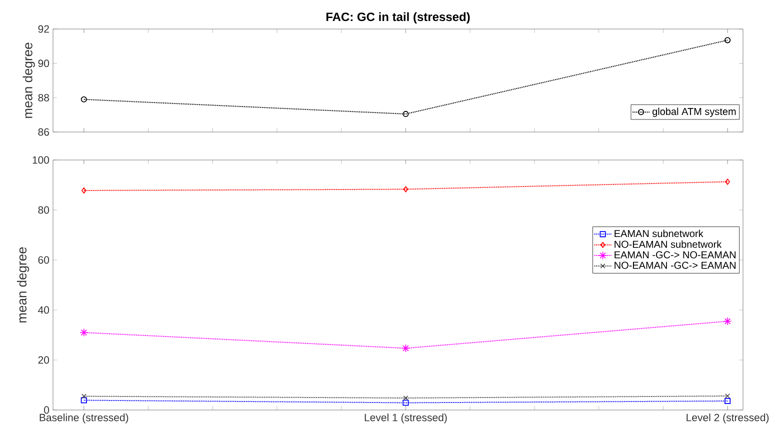 The width and height of the screenshot is (774, 432). Describe the element at coordinates (41, 160) in the screenshot. I see `y-tick-label: 100` at that location.